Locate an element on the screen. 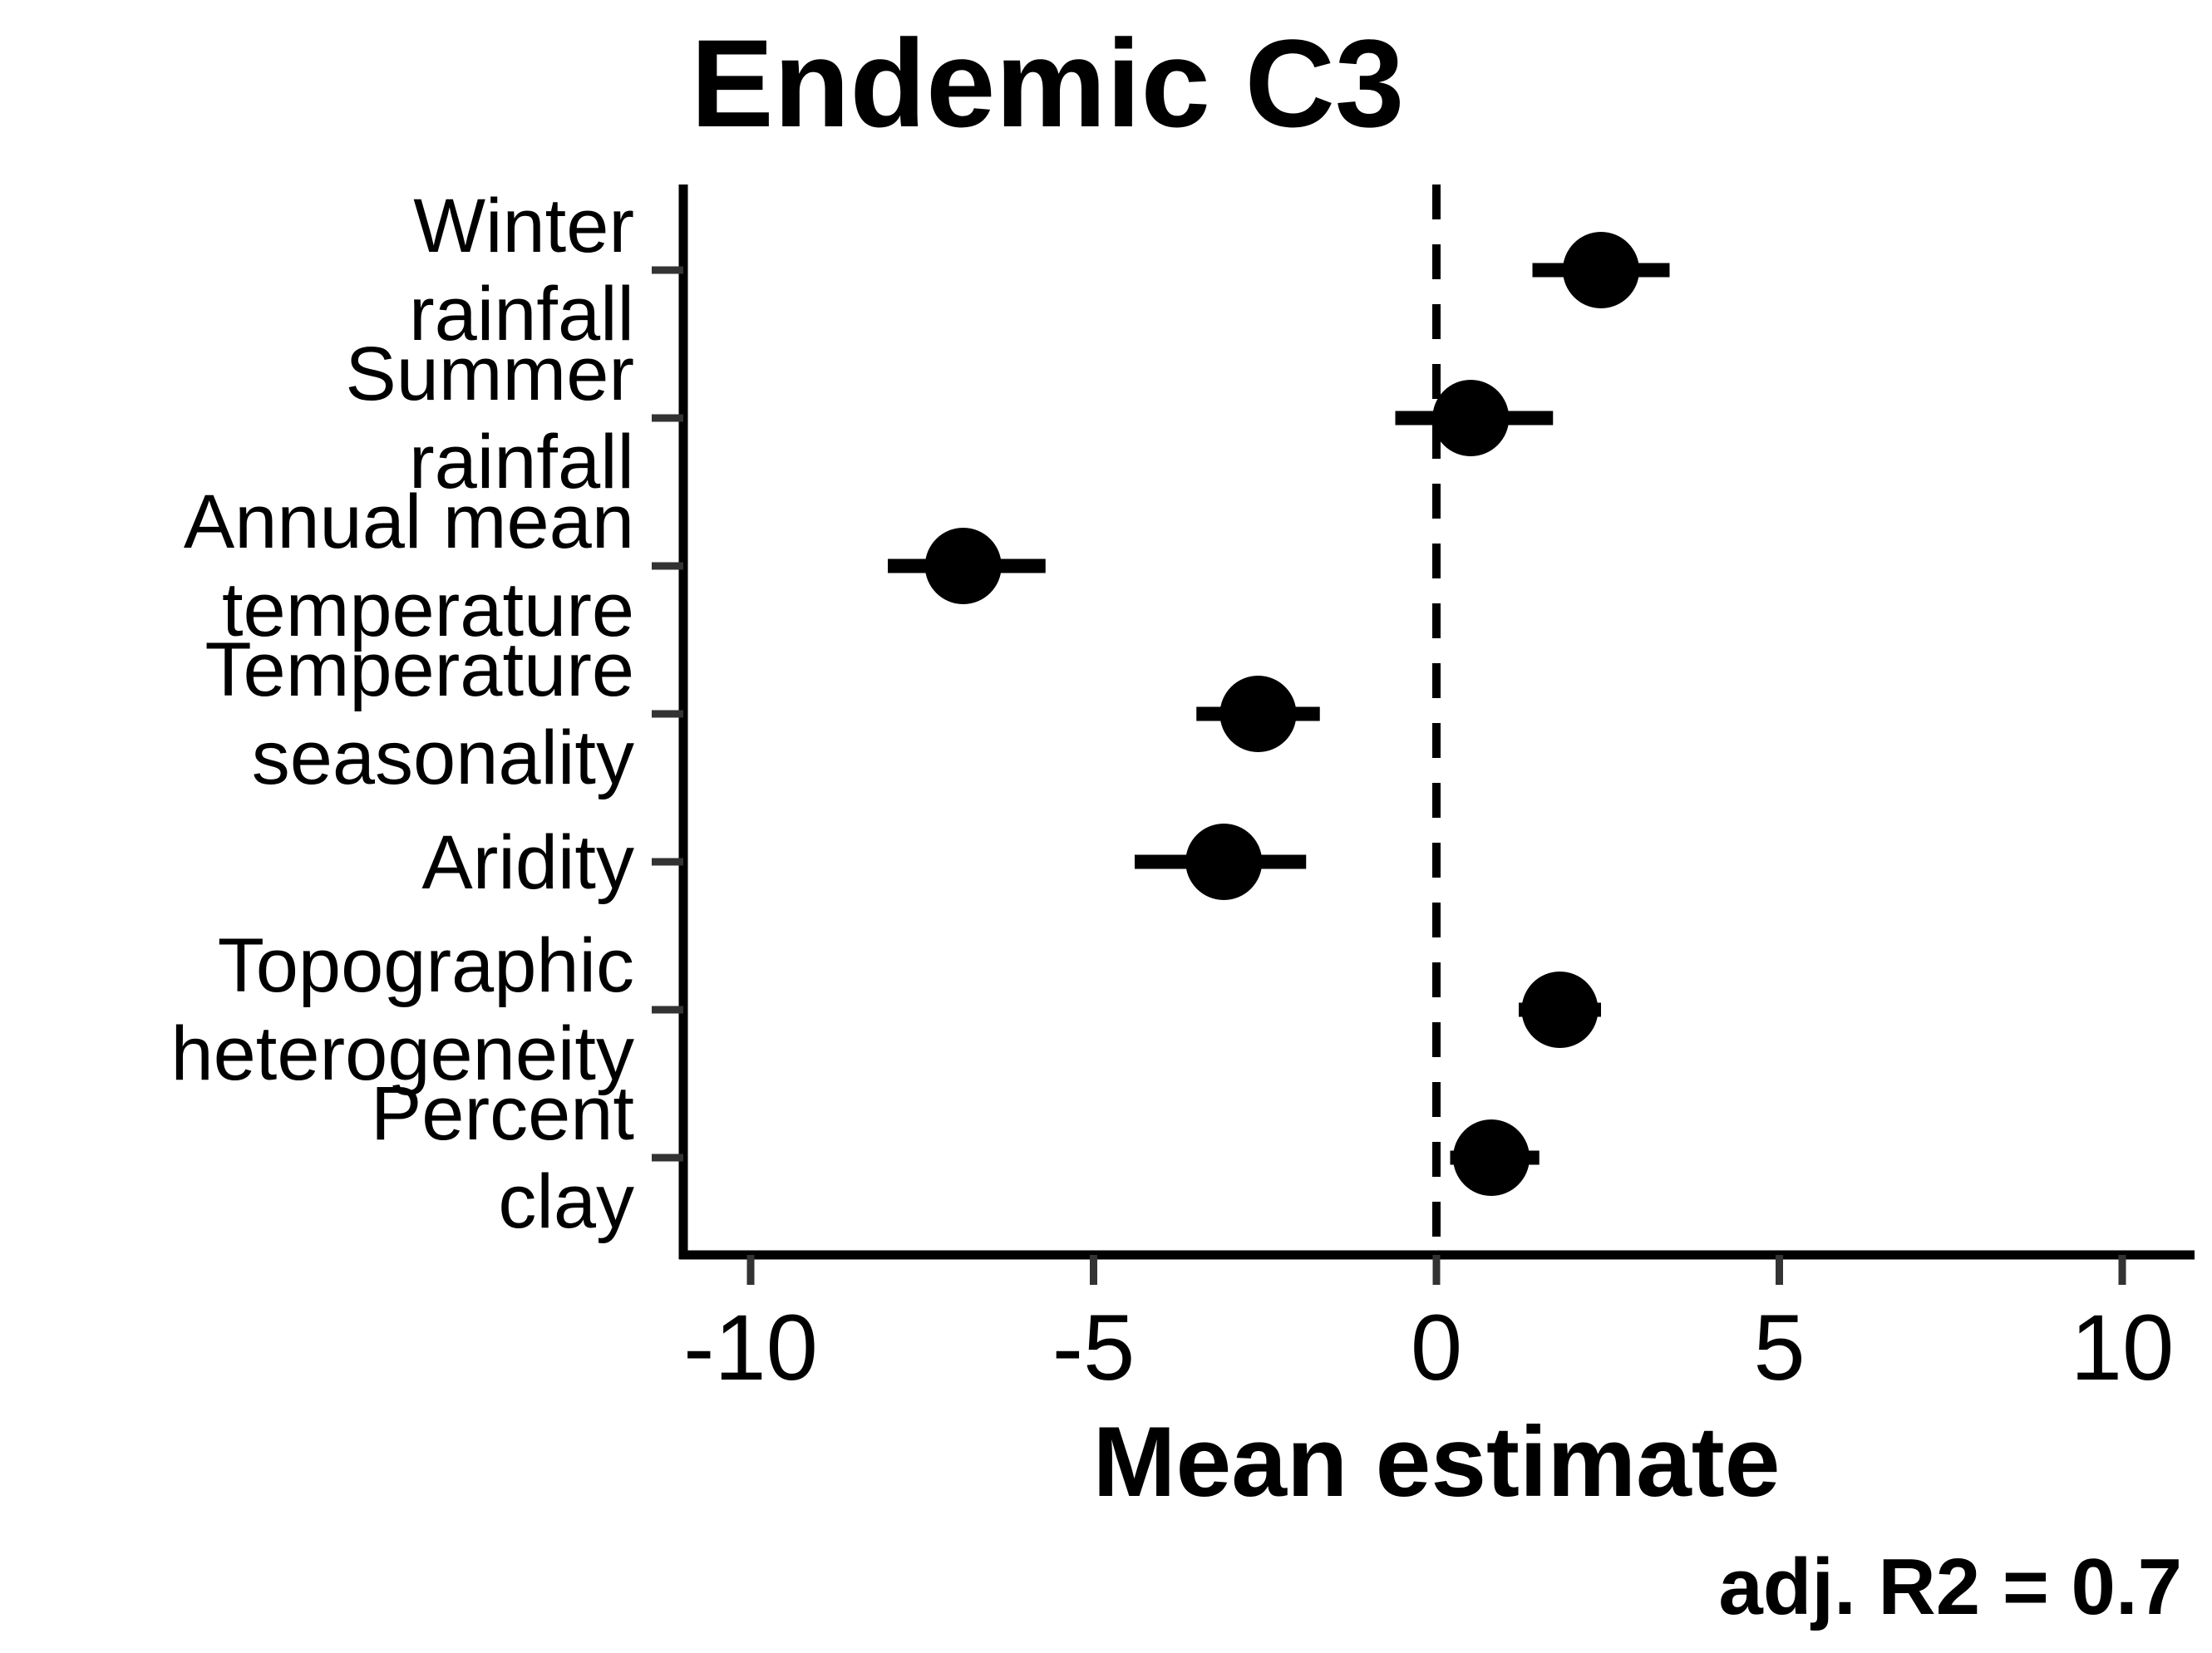 Image resolution: width=2212 pixels, height=1653 pixels. y-category-label: seasonality is located at coordinates (443, 758).